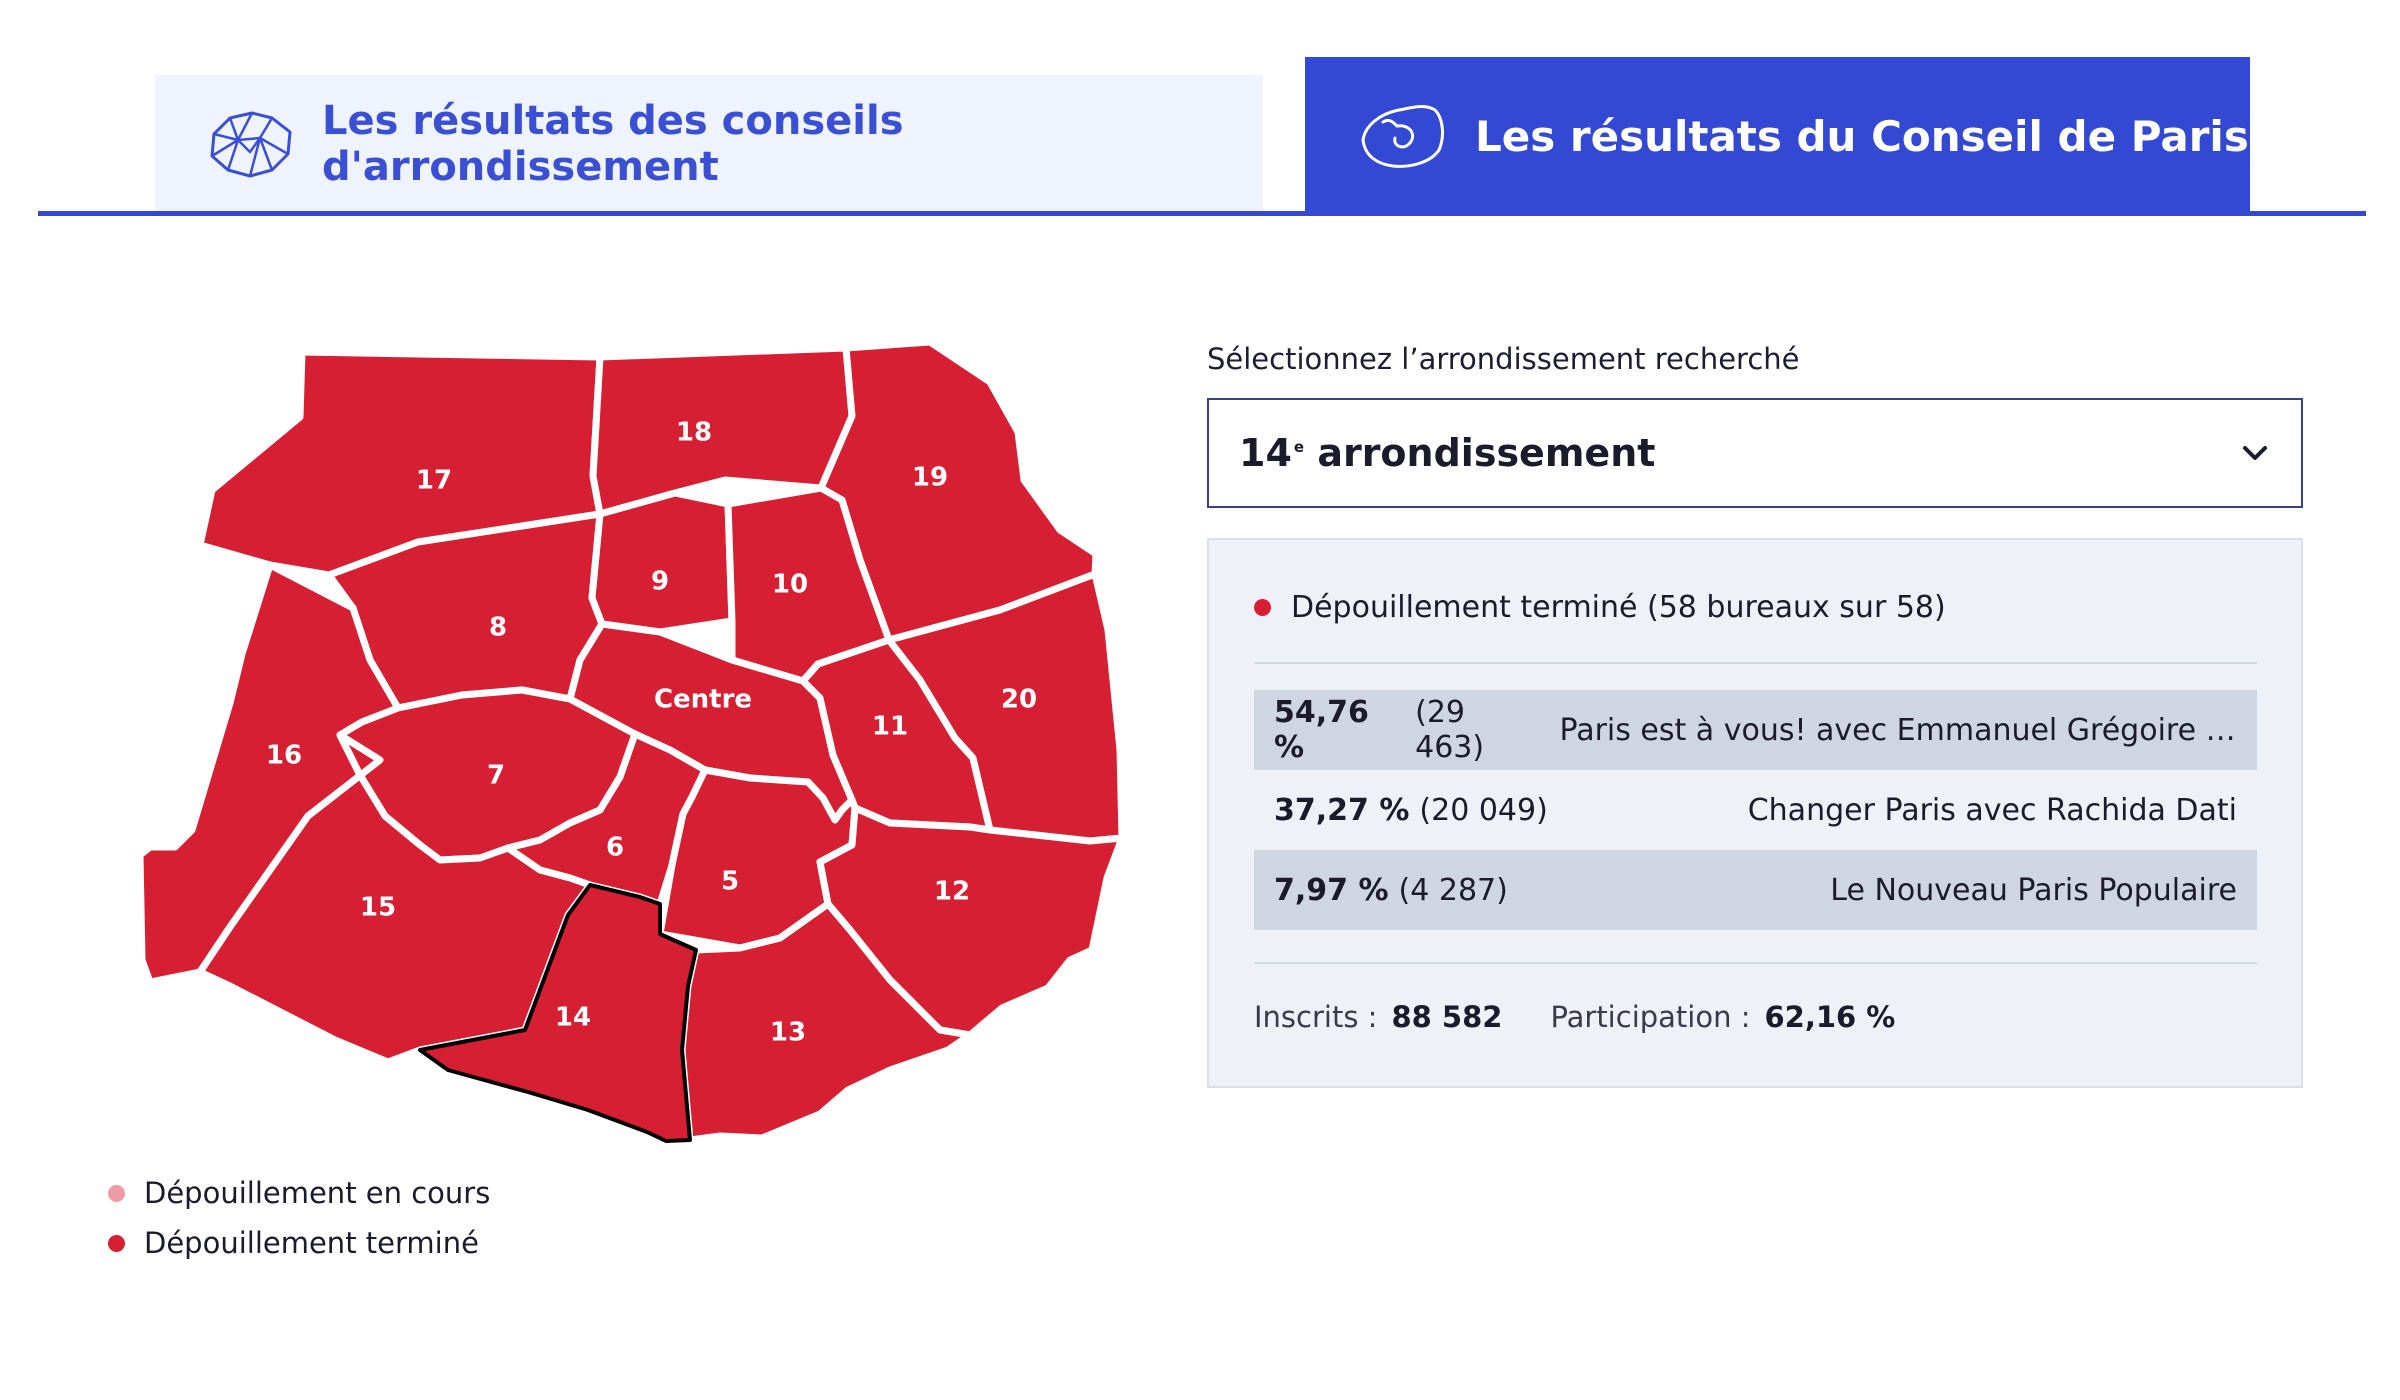 This screenshot has width=2400, height=1400. Describe the element at coordinates (1342, 810) in the screenshot. I see `result-percentage: 37,27 %` at that location.